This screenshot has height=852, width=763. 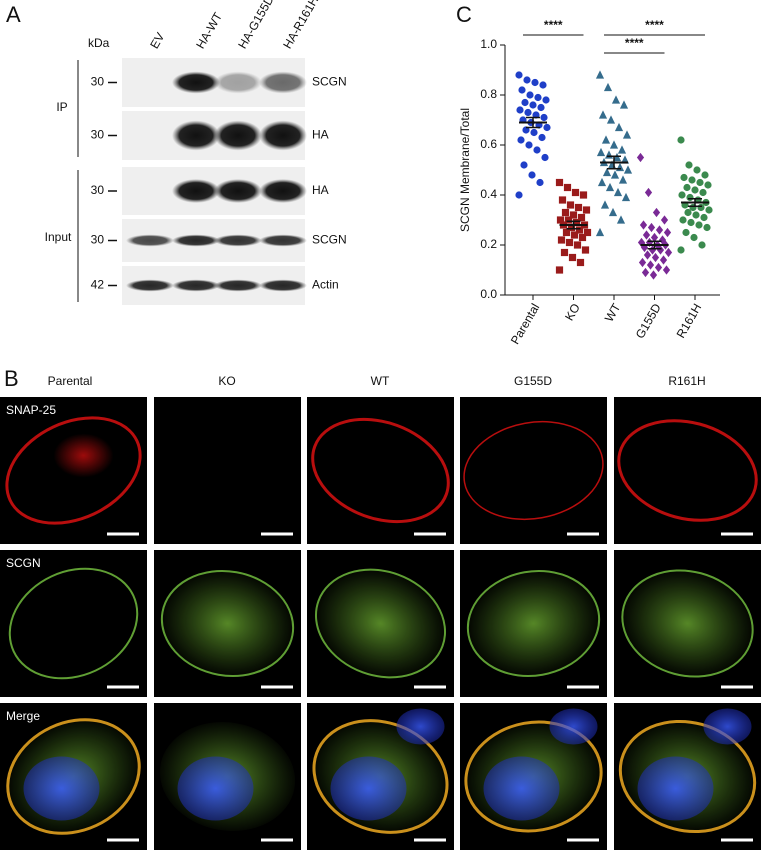 What do you see at coordinates (61, 107) in the screenshot?
I see `group-label: IP` at bounding box center [61, 107].